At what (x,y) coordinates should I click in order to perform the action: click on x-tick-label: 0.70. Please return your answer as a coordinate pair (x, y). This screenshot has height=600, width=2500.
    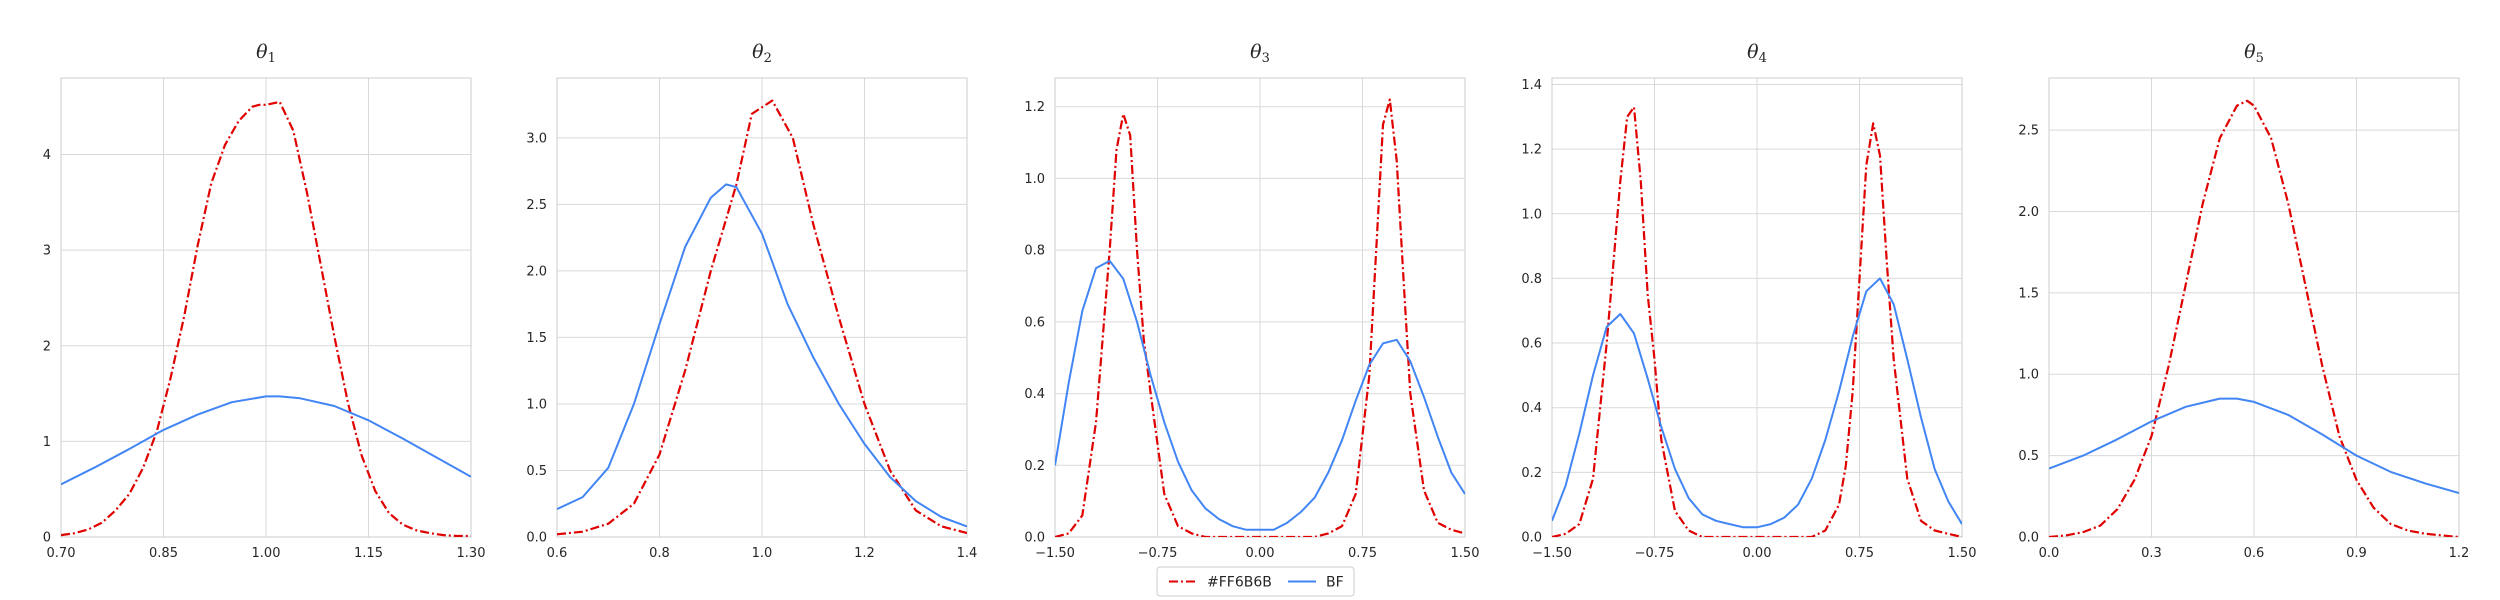
    Looking at the image, I should click on (61, 553).